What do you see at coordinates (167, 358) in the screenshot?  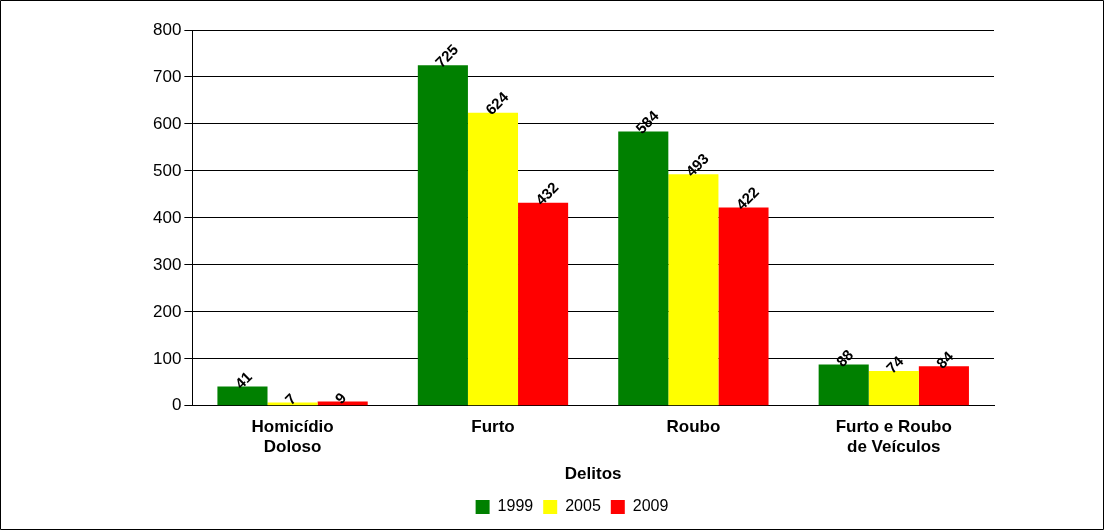 I see `y-tick-label: 100` at bounding box center [167, 358].